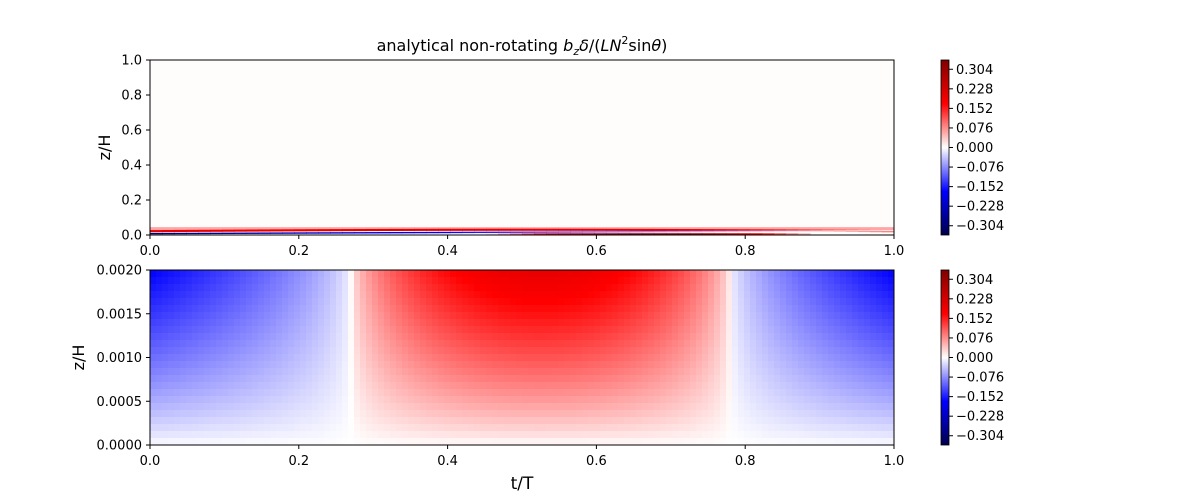  Describe the element at coordinates (120, 271) in the screenshot. I see `y-tick-label: 0.0020` at that location.